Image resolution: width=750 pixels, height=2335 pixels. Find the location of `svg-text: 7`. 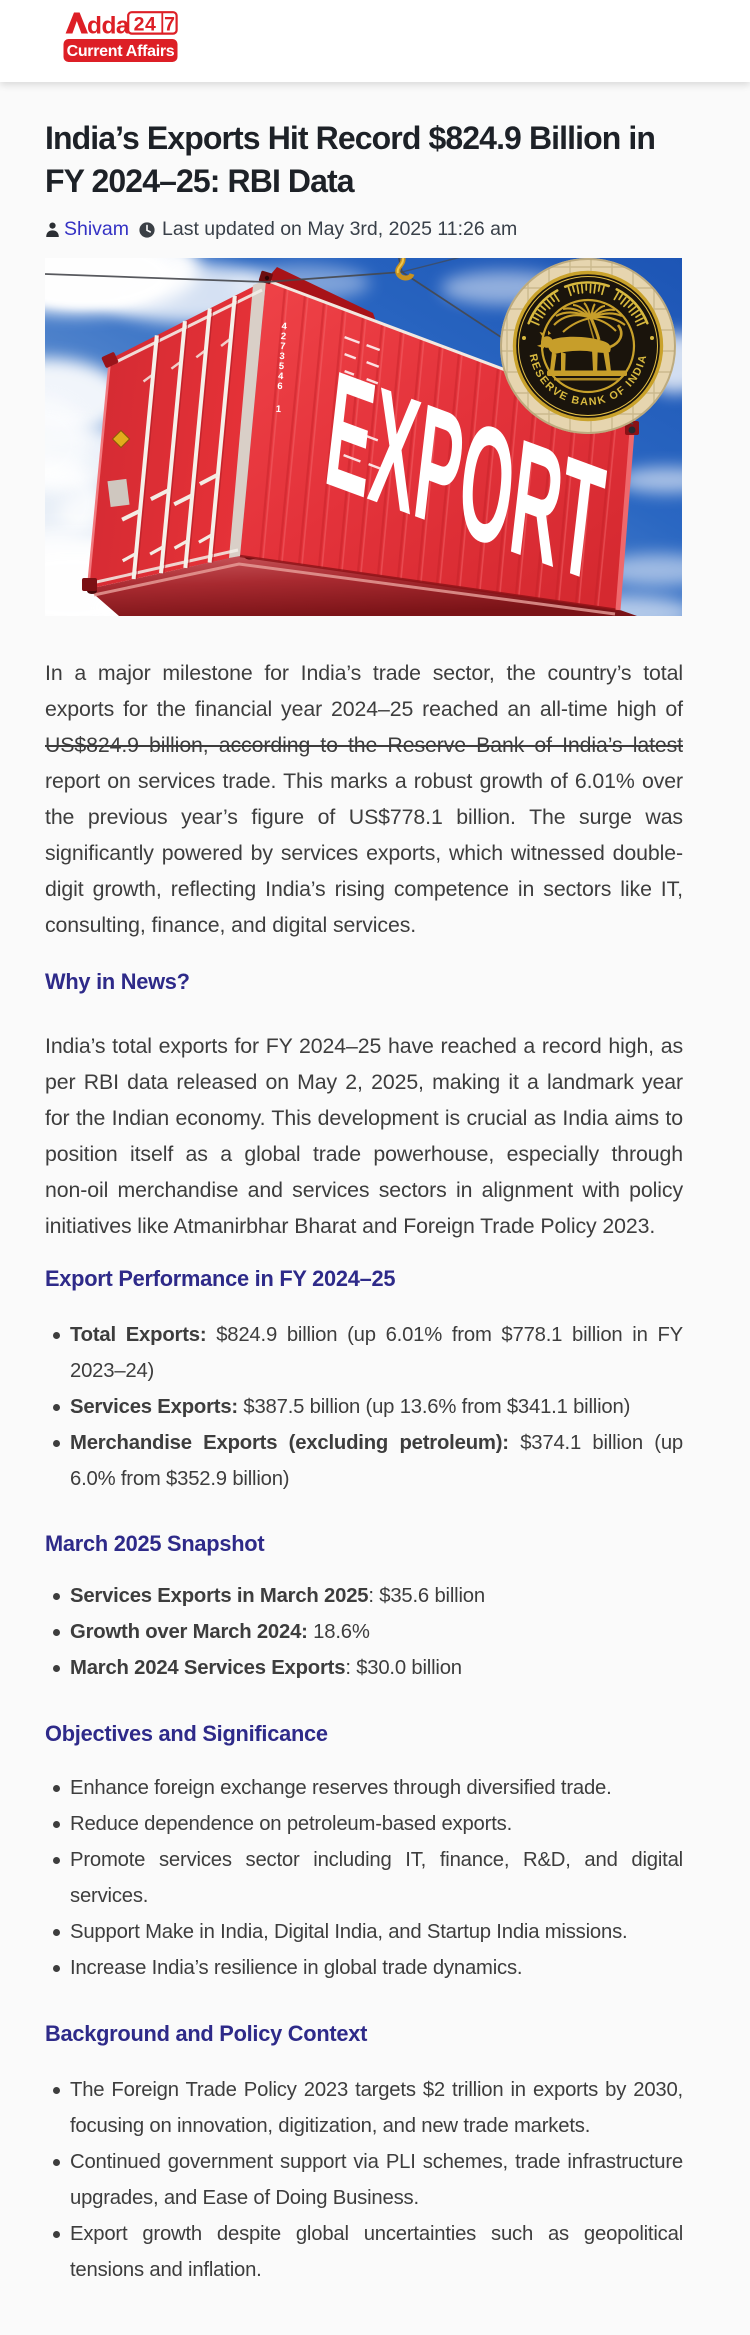

svg-text: 7 is located at coordinates (169, 25).